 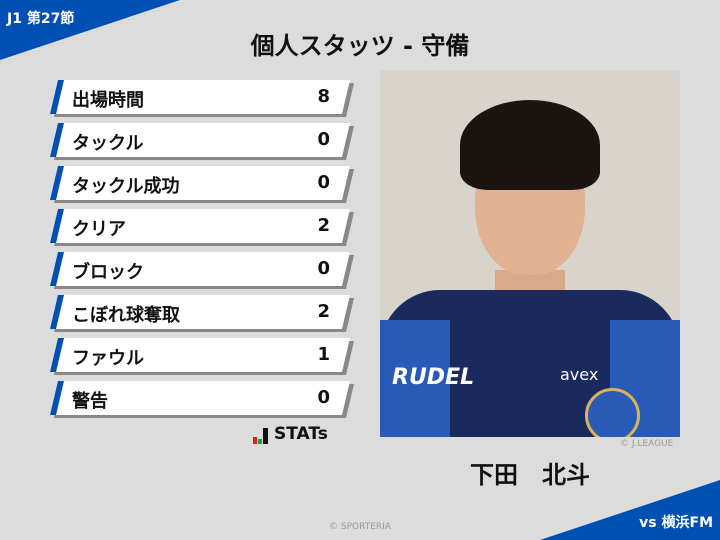 What do you see at coordinates (323, 354) in the screenshot?
I see `stat-value: 1` at bounding box center [323, 354].